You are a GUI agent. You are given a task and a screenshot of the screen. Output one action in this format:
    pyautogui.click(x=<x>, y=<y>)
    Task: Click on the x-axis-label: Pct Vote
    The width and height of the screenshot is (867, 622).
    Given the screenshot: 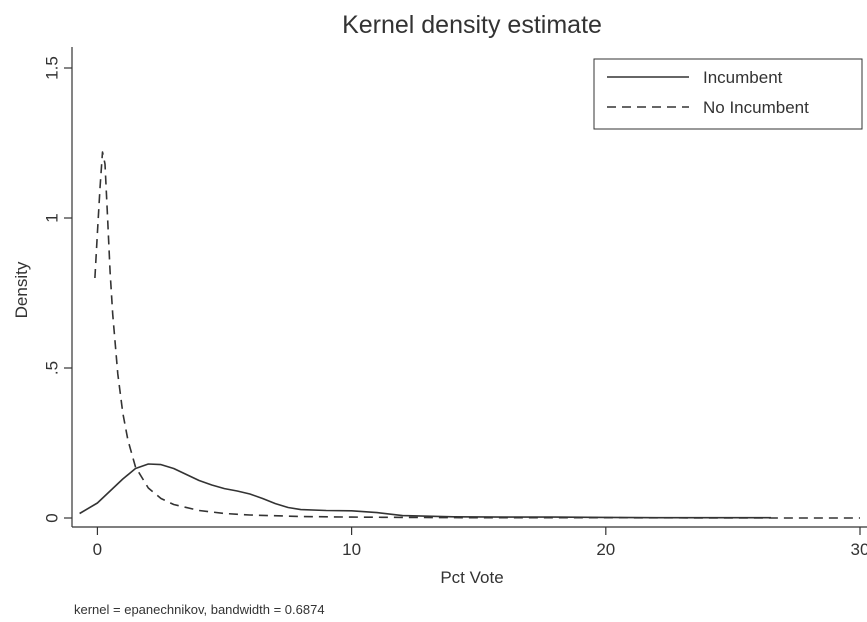 What is the action you would take?
    pyautogui.click(x=471, y=577)
    